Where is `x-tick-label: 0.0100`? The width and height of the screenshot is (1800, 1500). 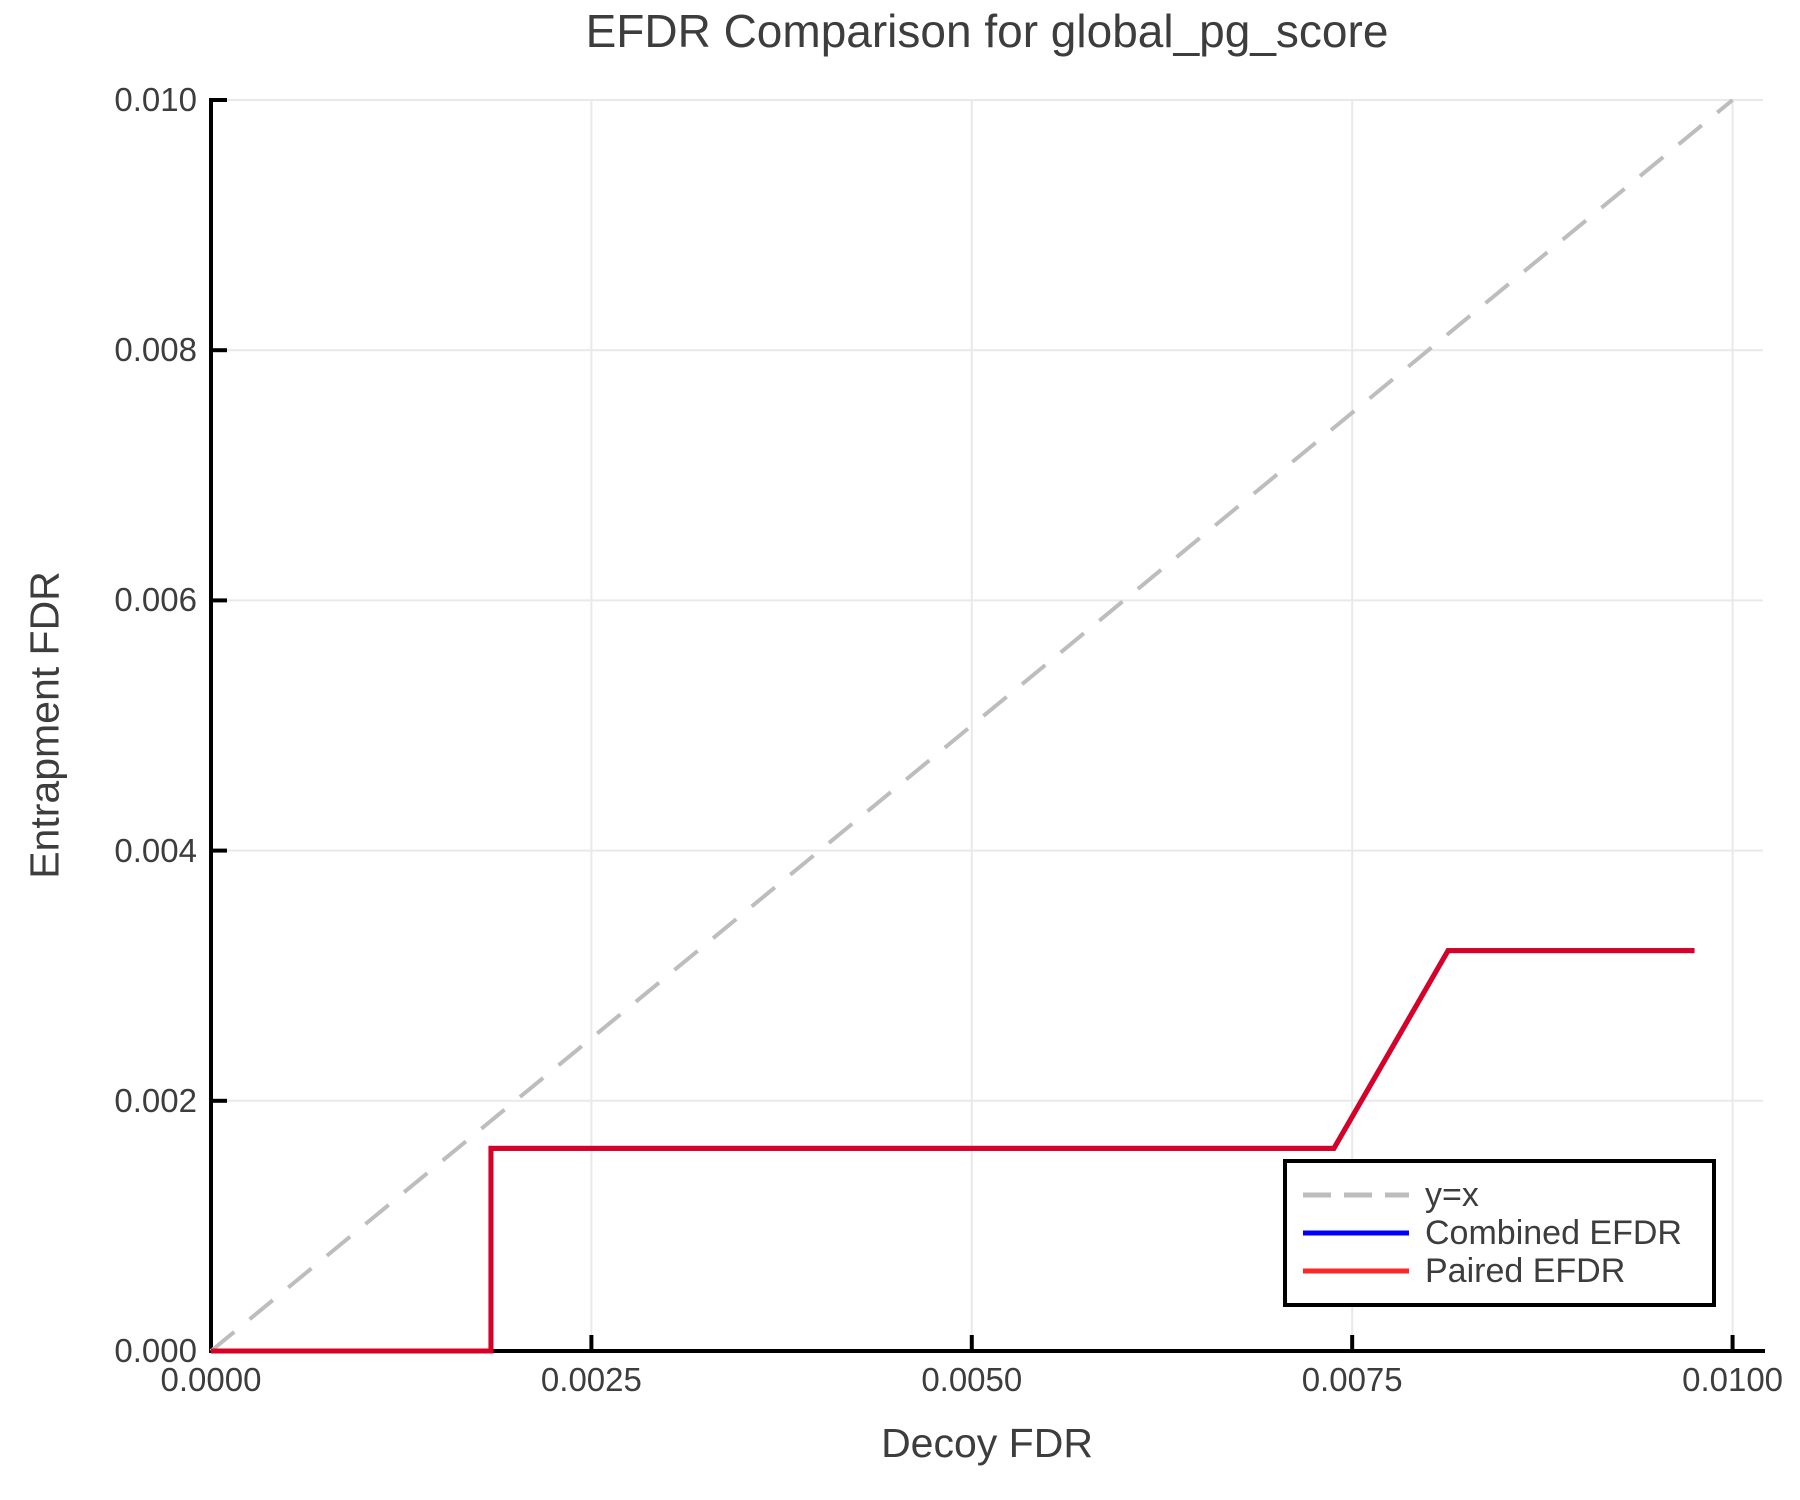
x-tick-label: 0.0100 is located at coordinates (1733, 1379).